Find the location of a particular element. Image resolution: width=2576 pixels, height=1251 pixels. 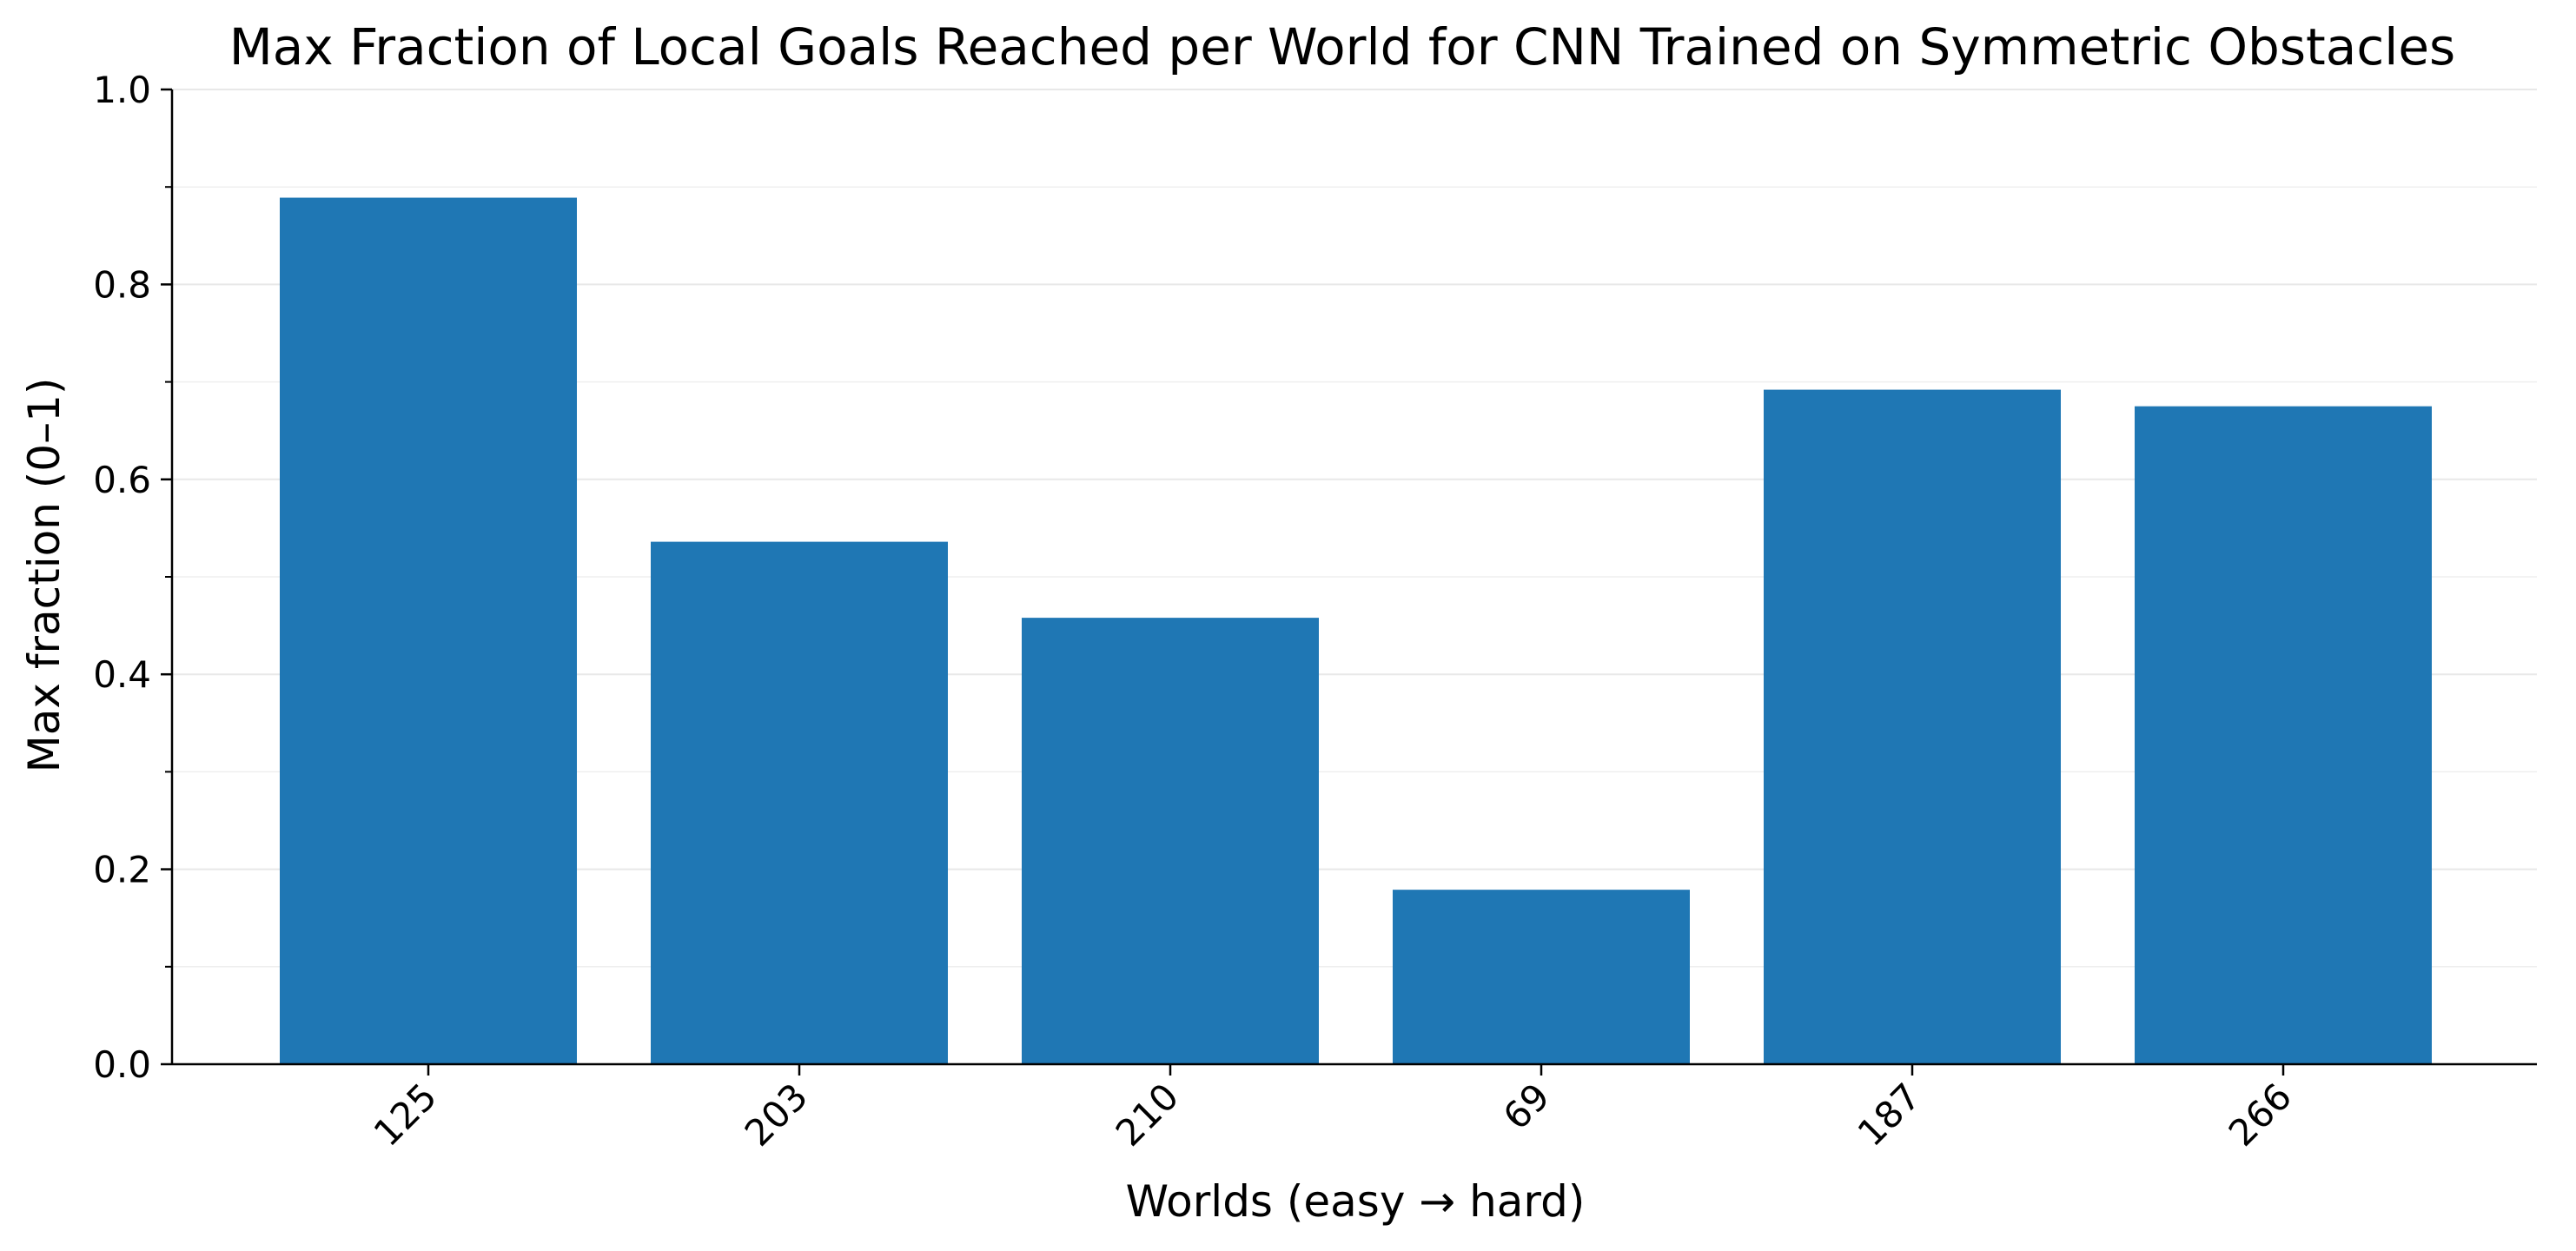

x-tick-label: 203 is located at coordinates (776, 1114).